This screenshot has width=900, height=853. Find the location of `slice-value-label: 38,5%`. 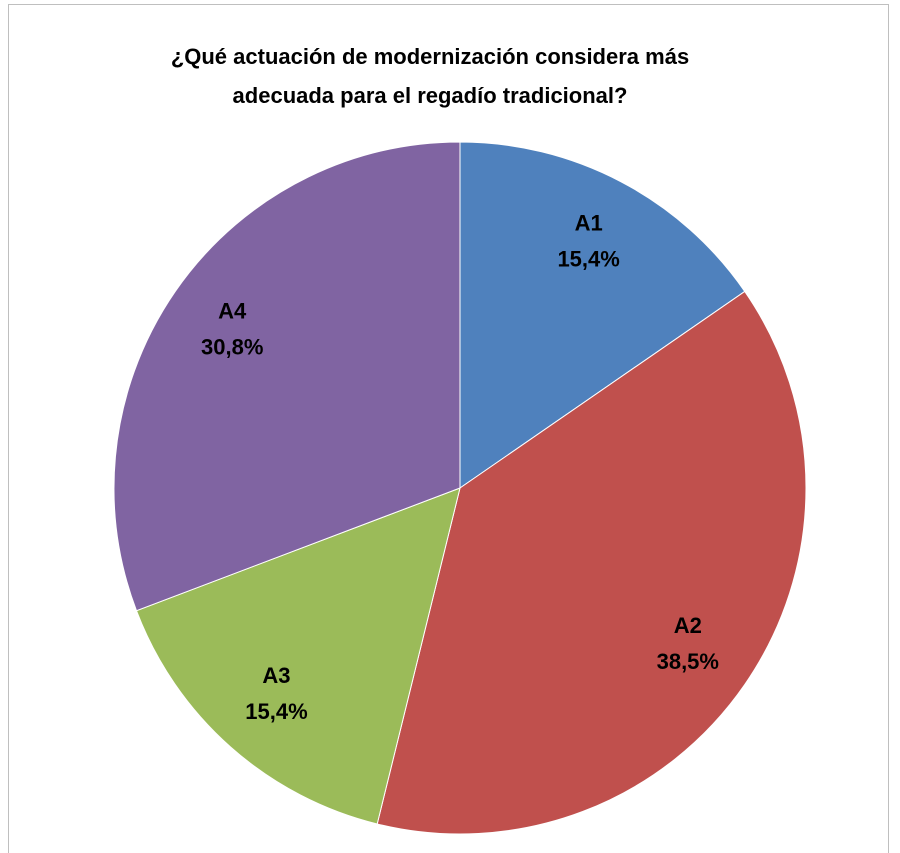

slice-value-label: 38,5% is located at coordinates (688, 661).